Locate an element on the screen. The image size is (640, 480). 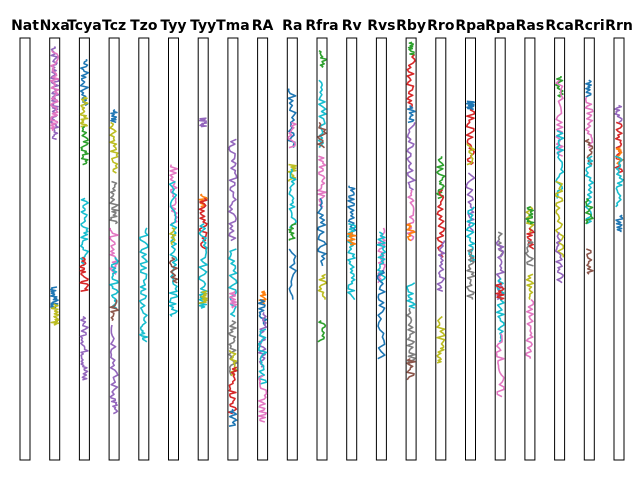
panel: Tcz is located at coordinates (114, 239).